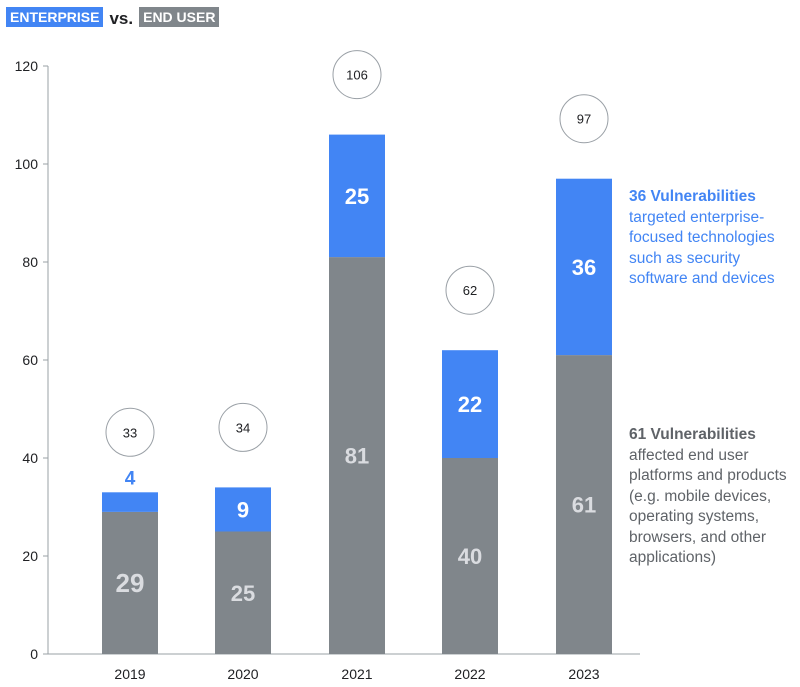  I want to click on legend-enterprise: ENTERPRISE, so click(55, 17).